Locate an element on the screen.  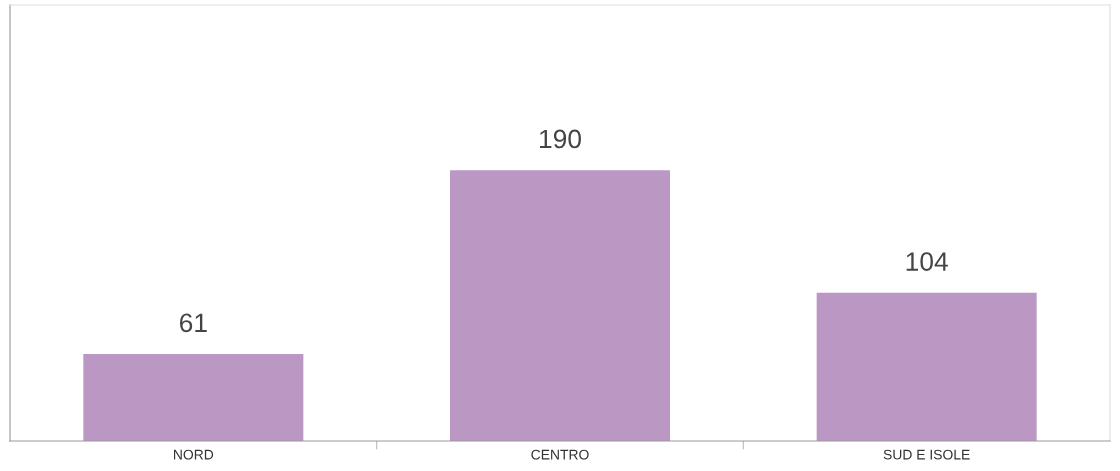
data-label: 190 is located at coordinates (560, 139).